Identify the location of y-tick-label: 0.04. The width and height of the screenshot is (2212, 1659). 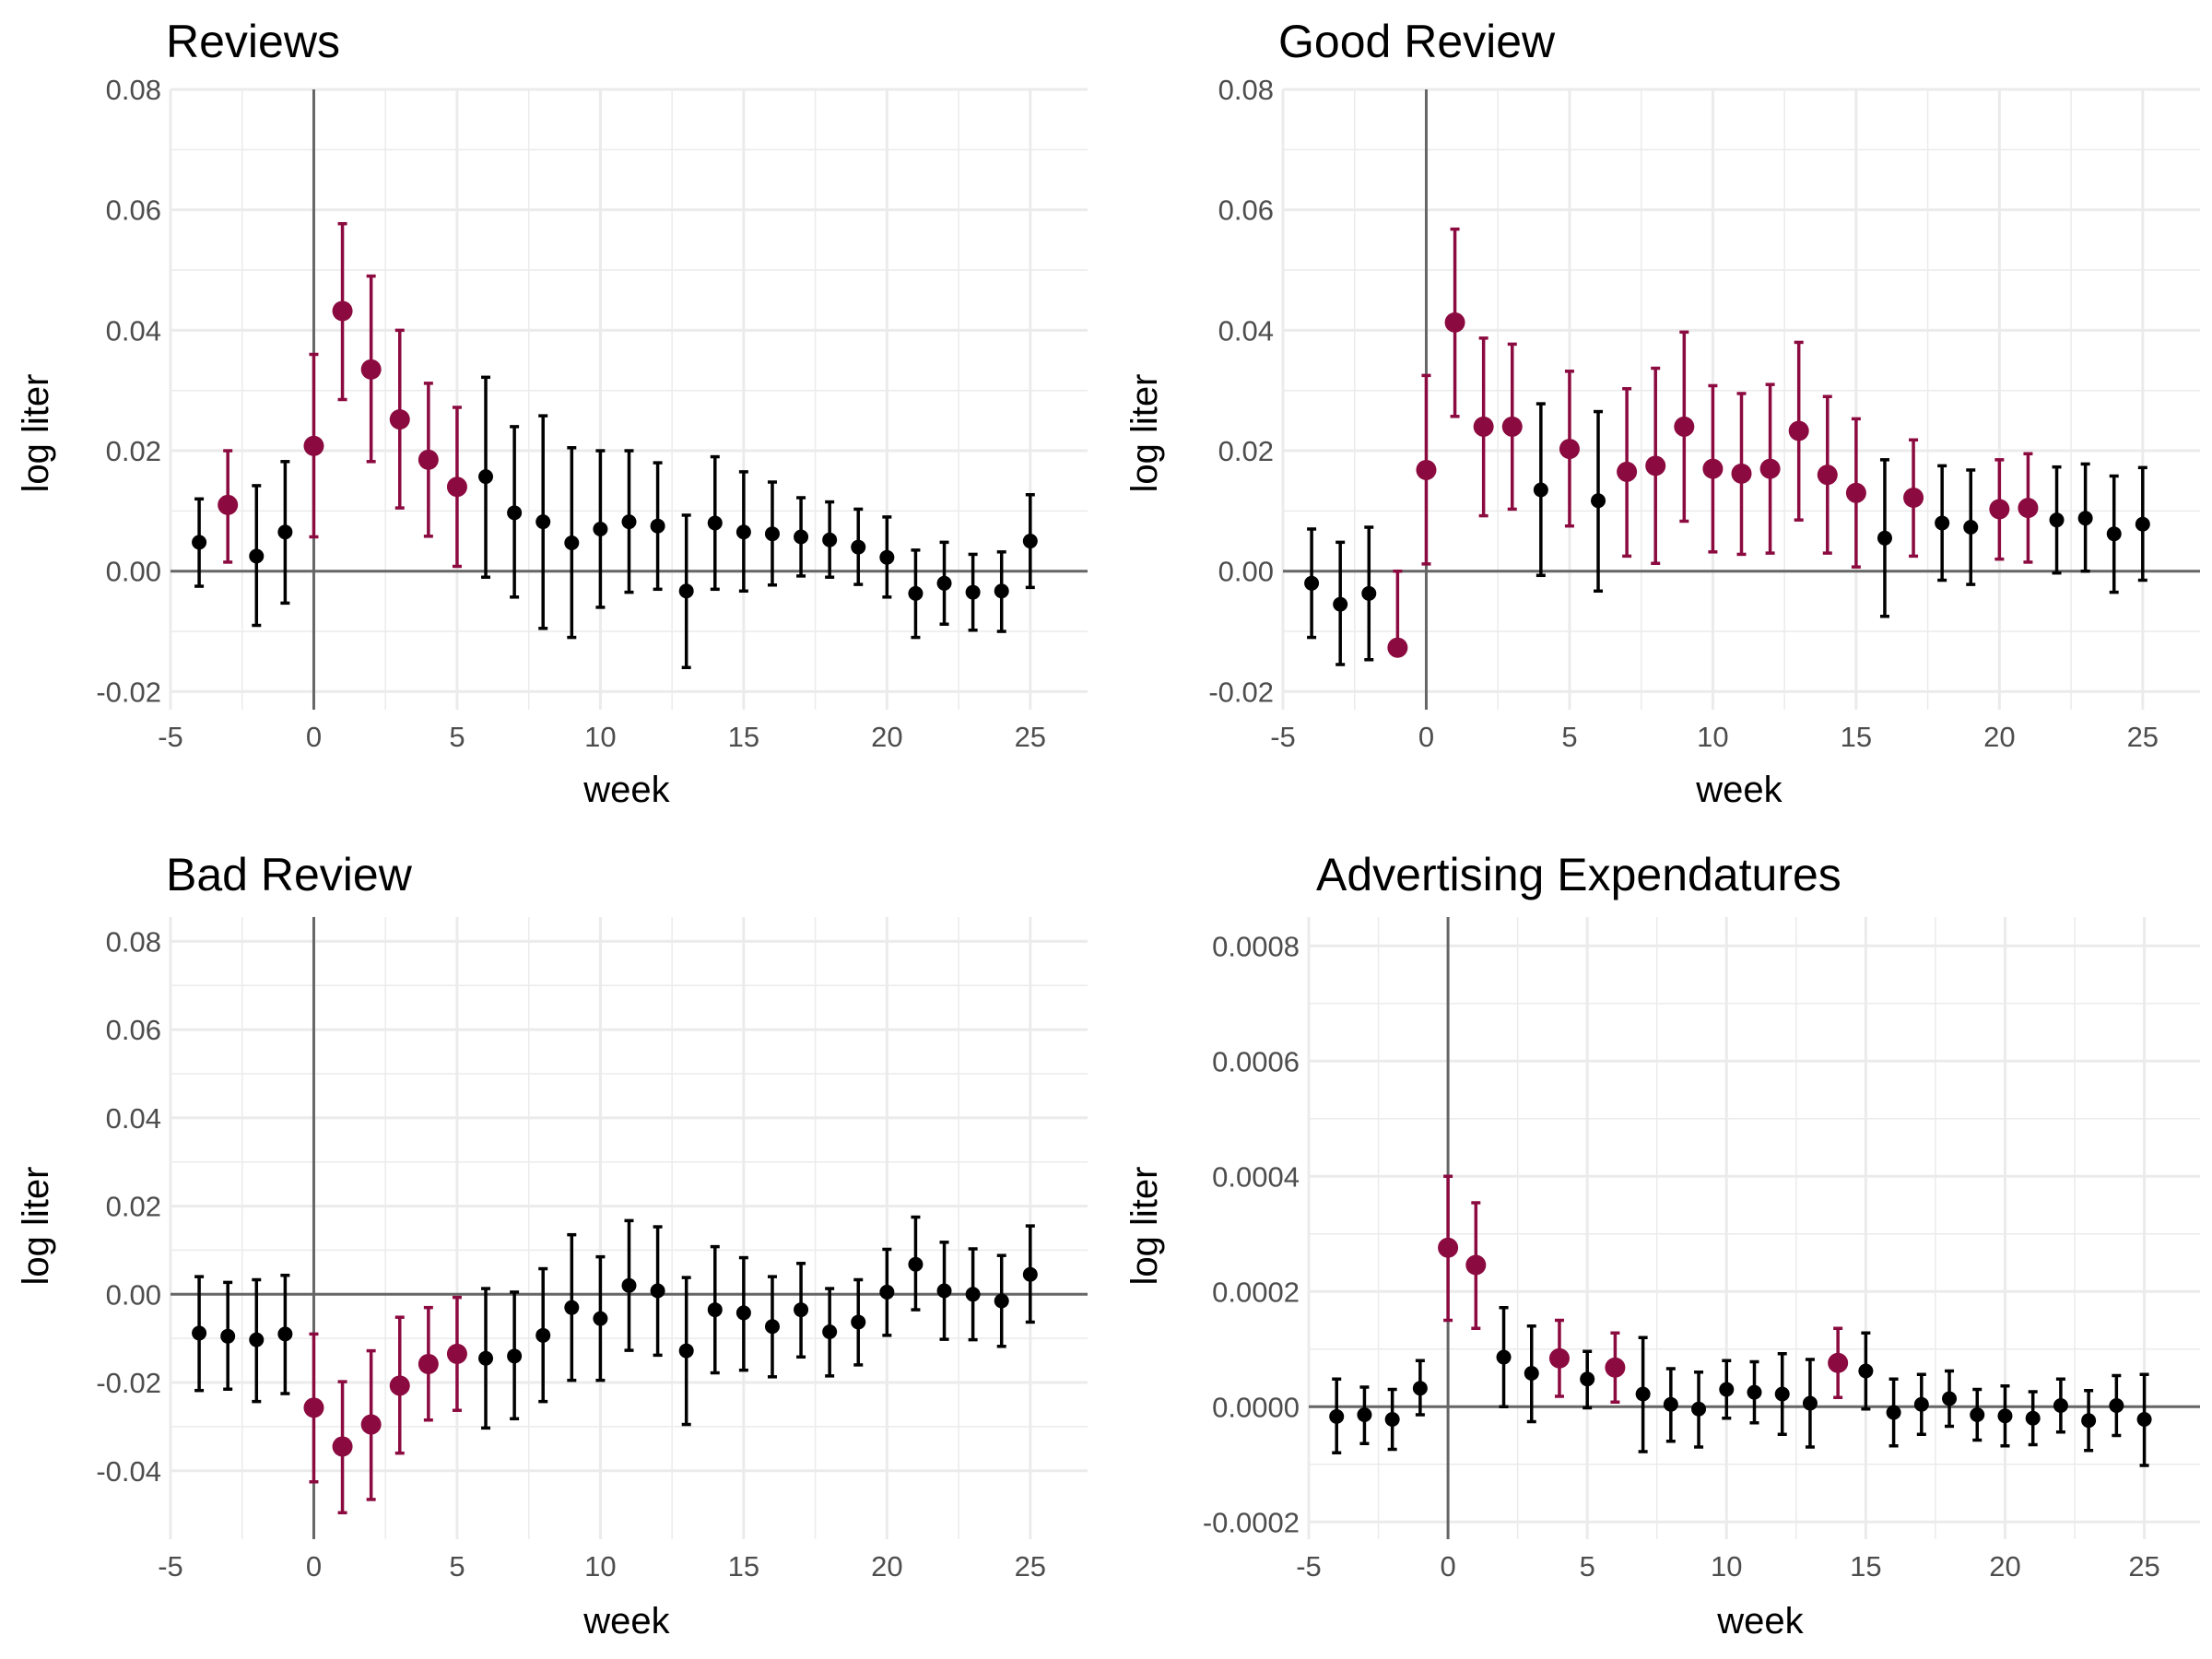
(133, 1118).